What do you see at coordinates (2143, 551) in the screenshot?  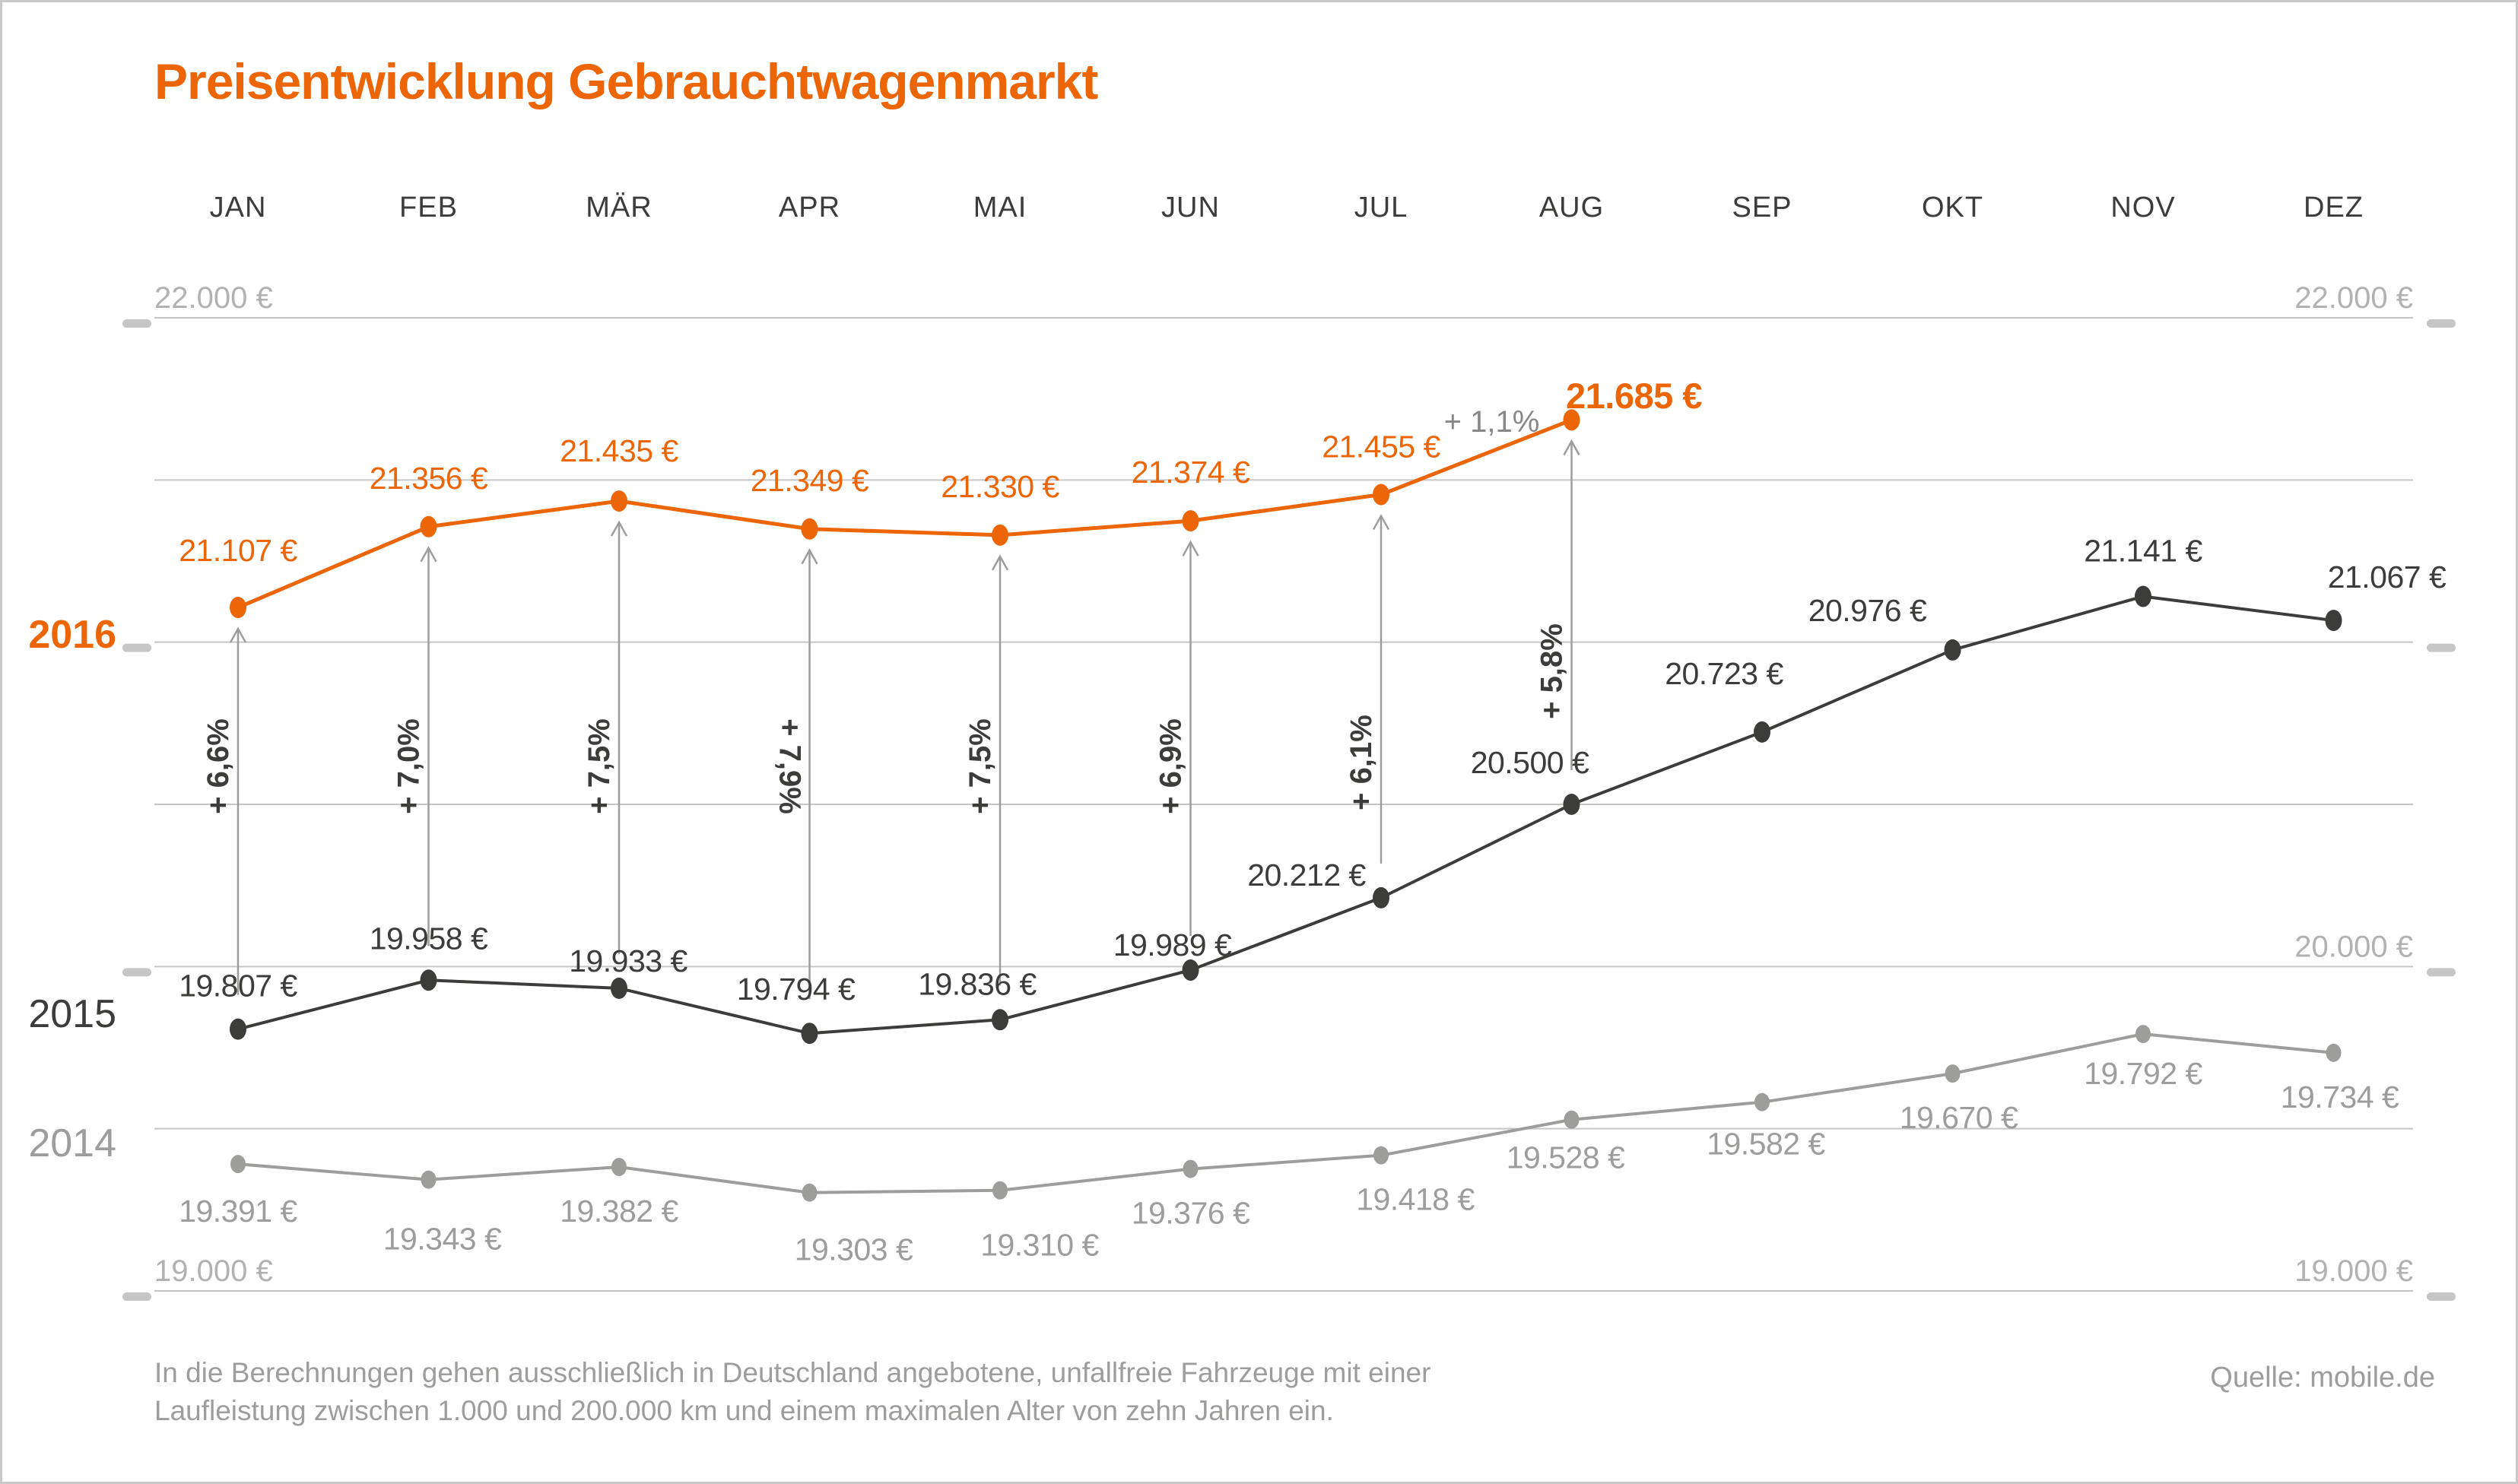 I see `value-label-2015: 21.141 €` at bounding box center [2143, 551].